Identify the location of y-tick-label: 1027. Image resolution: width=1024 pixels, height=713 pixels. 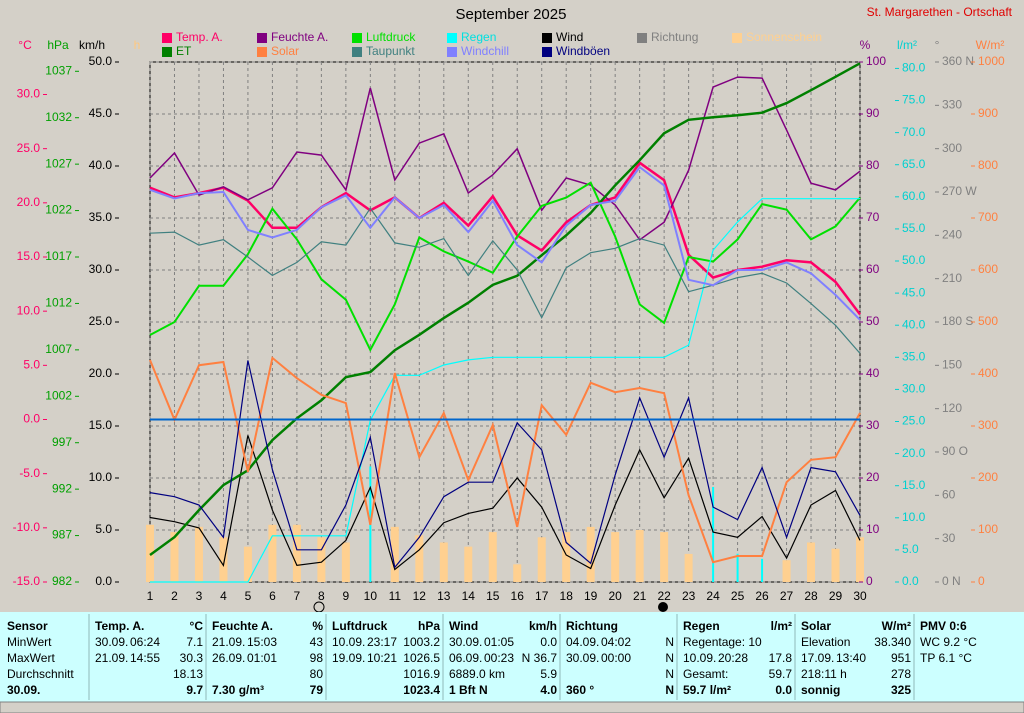
(58, 163).